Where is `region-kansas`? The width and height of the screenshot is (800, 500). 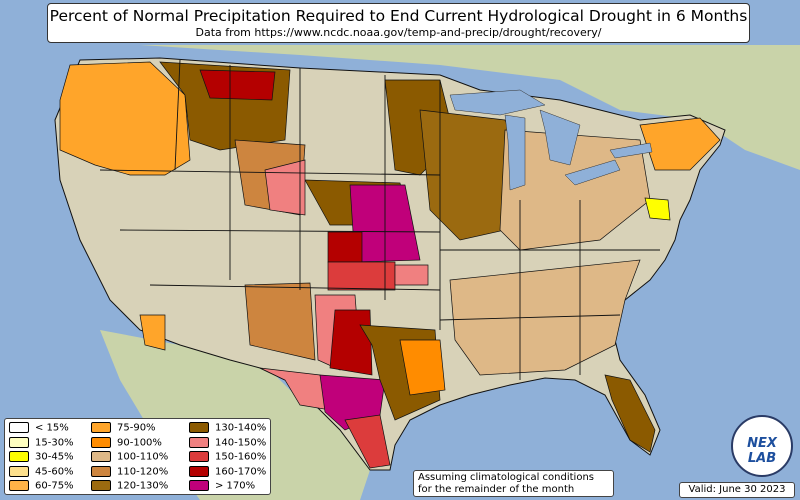
region-kansas is located at coordinates (345, 247).